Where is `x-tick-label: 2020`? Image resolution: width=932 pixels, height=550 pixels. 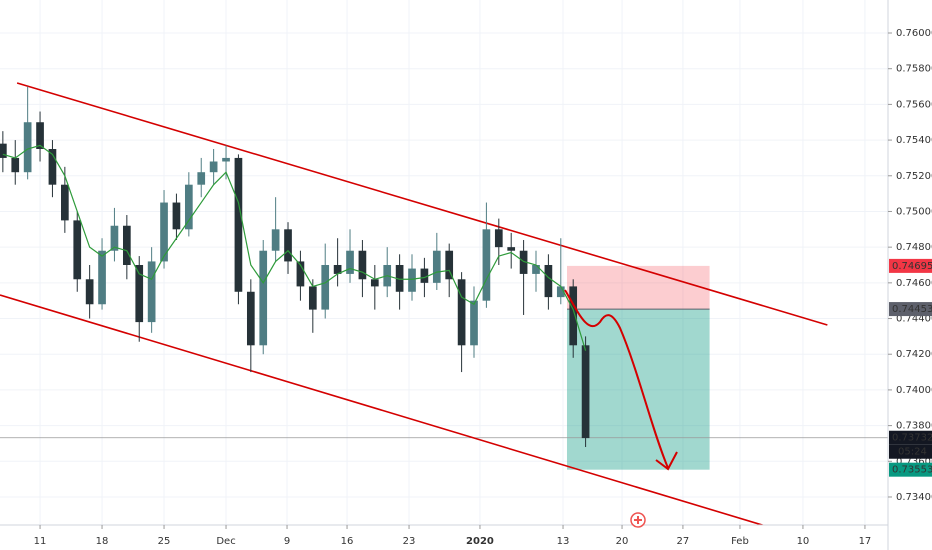
x-tick-label: 2020 is located at coordinates (480, 541).